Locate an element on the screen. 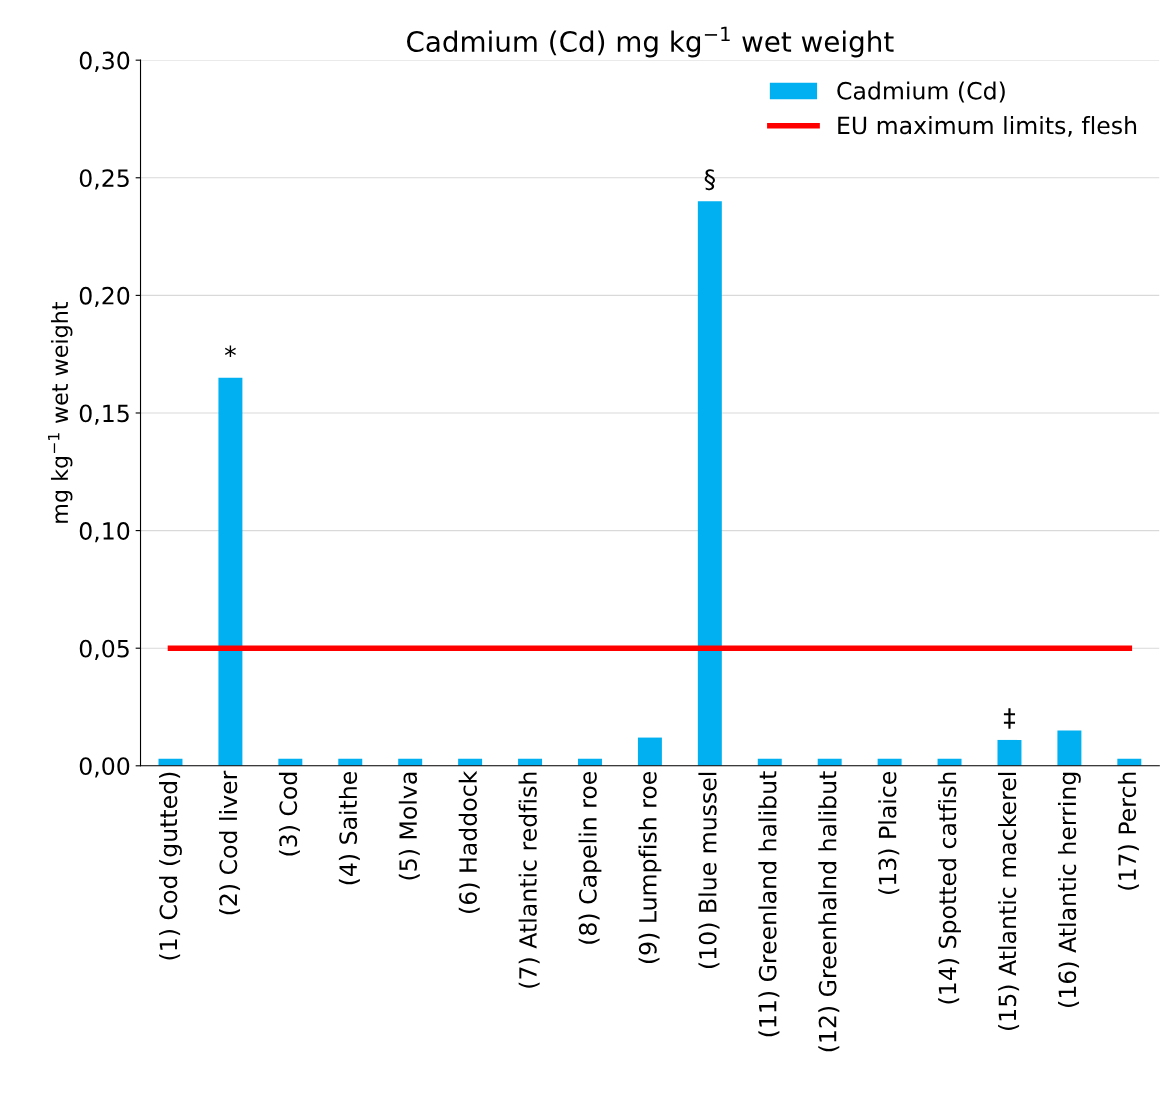 The image size is (1171, 1094). x-tick-label: (2) Cod liver is located at coordinates (229, 842).